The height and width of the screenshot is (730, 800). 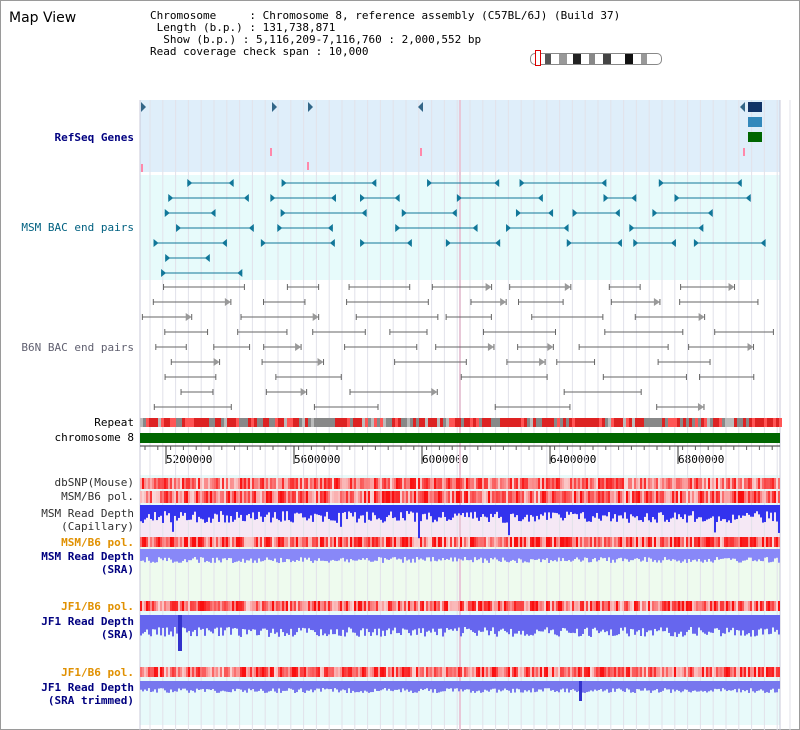 I want to click on chromosome-ideogram, so click(x=596, y=59).